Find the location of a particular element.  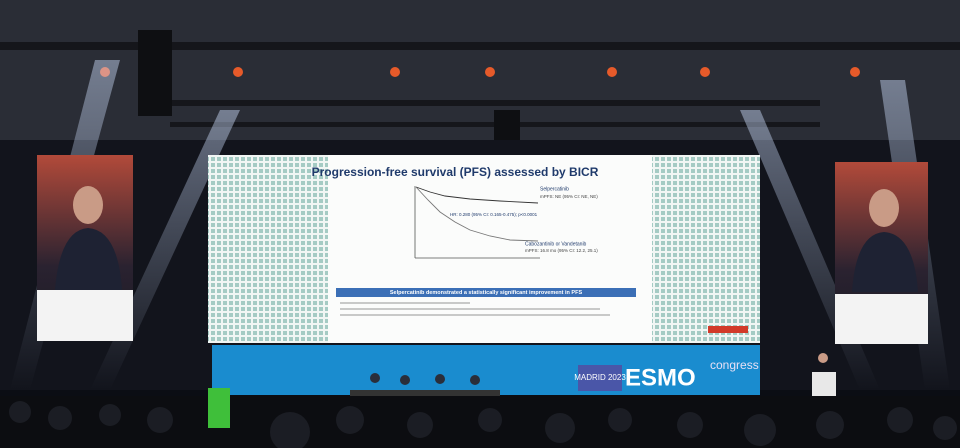

banner-brand: ESMO is located at coordinates (660, 377).